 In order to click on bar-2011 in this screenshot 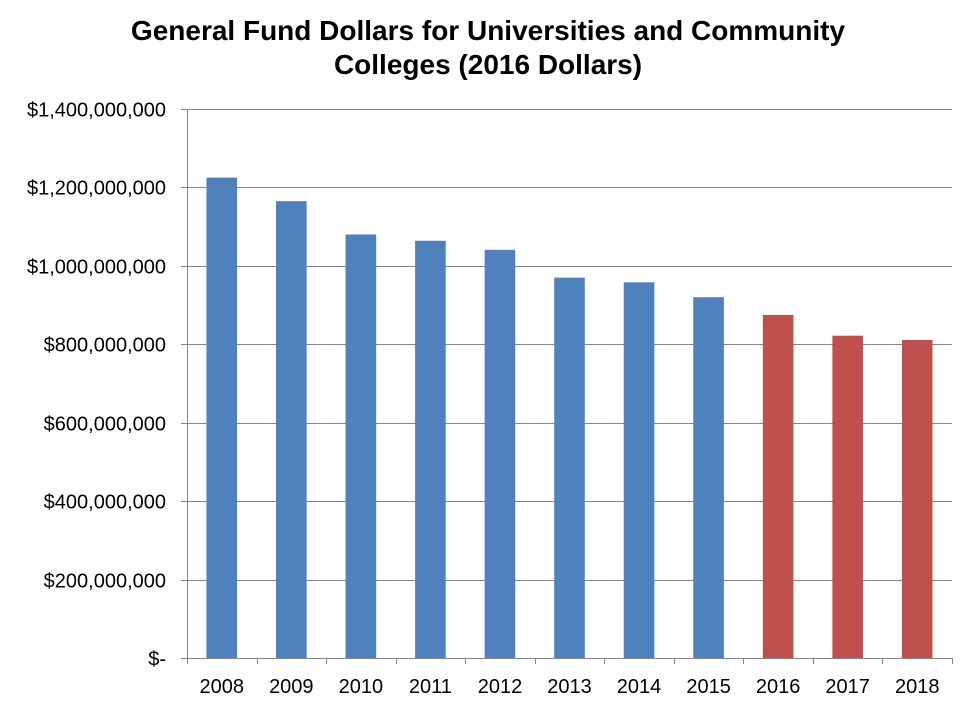, I will do `click(430, 449)`.